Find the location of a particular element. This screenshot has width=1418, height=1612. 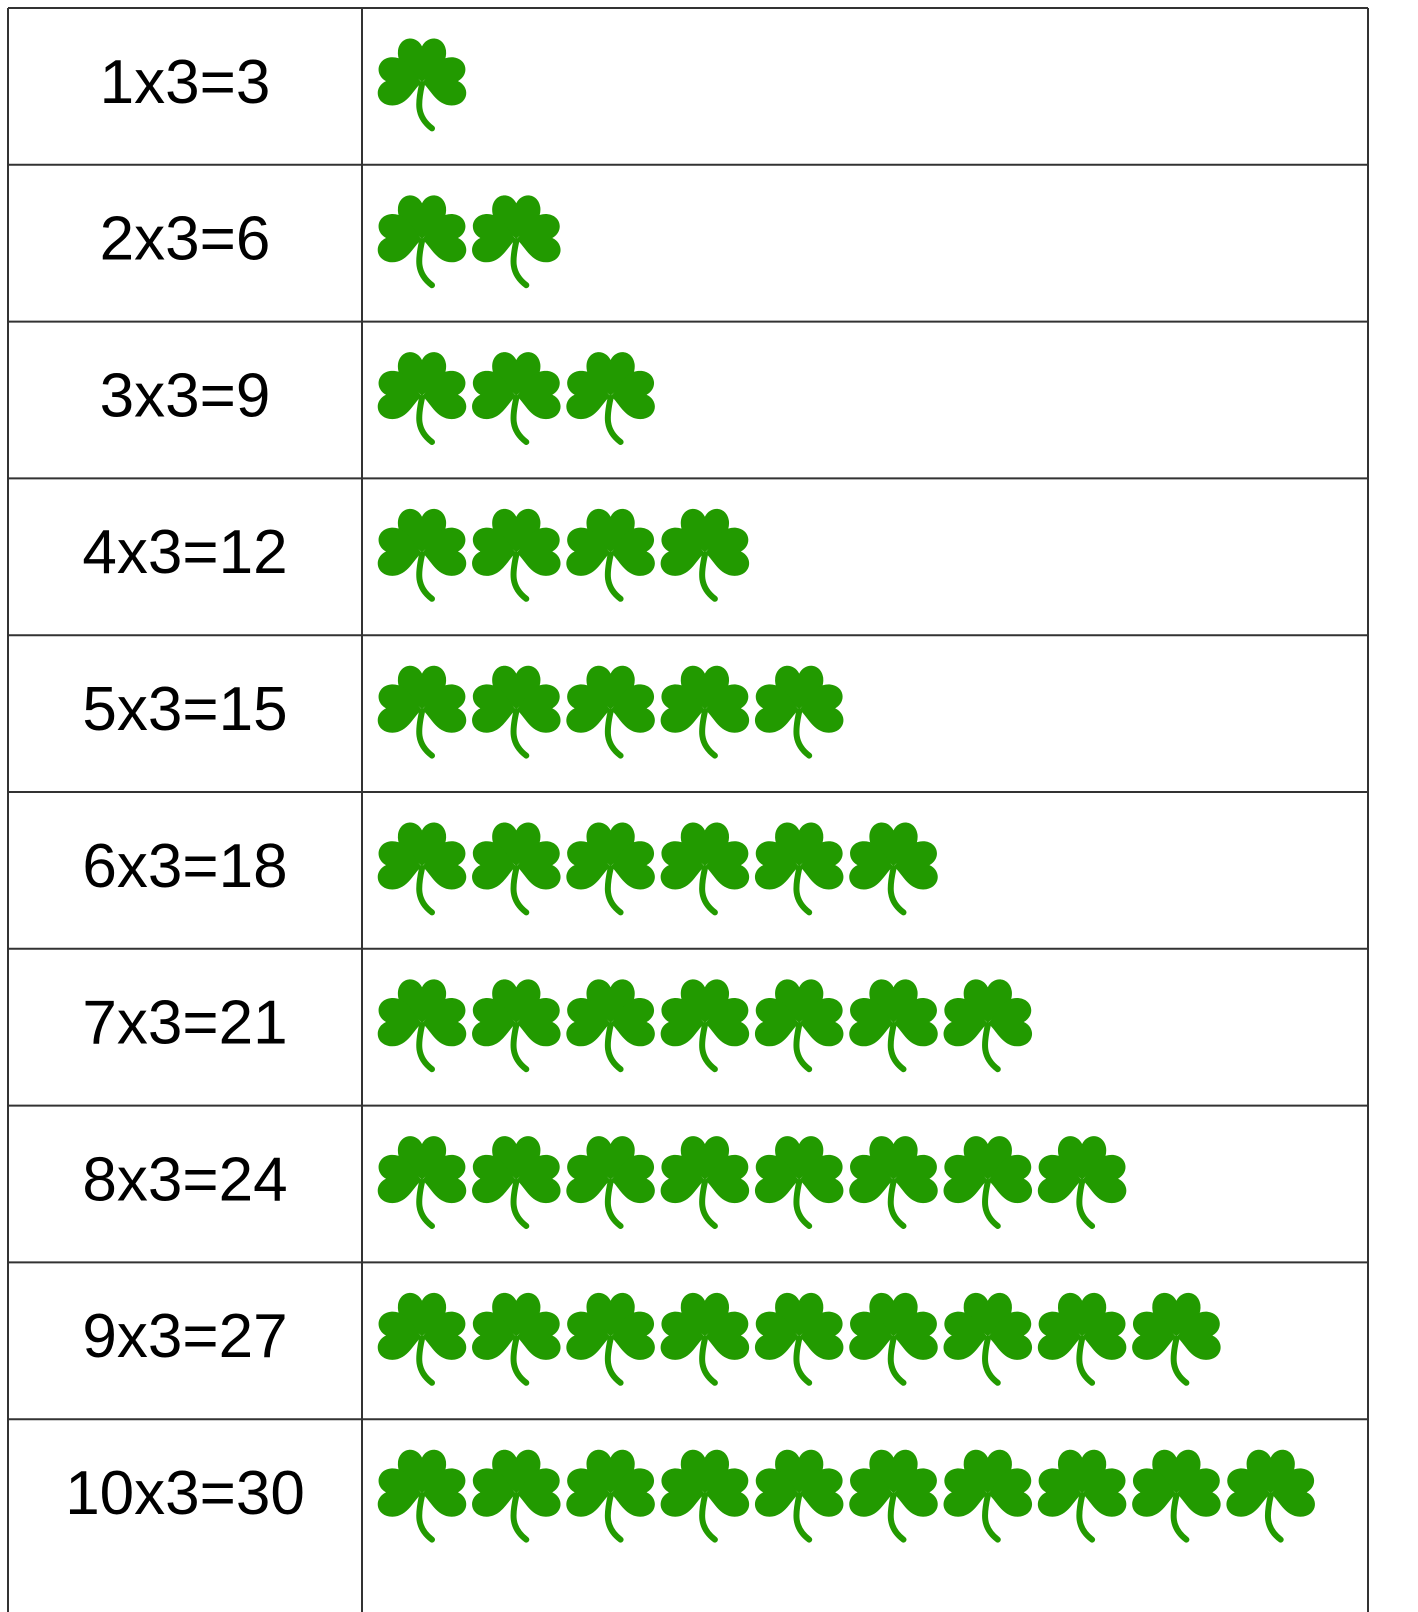

equation: 5x3=15 is located at coordinates (184, 709).